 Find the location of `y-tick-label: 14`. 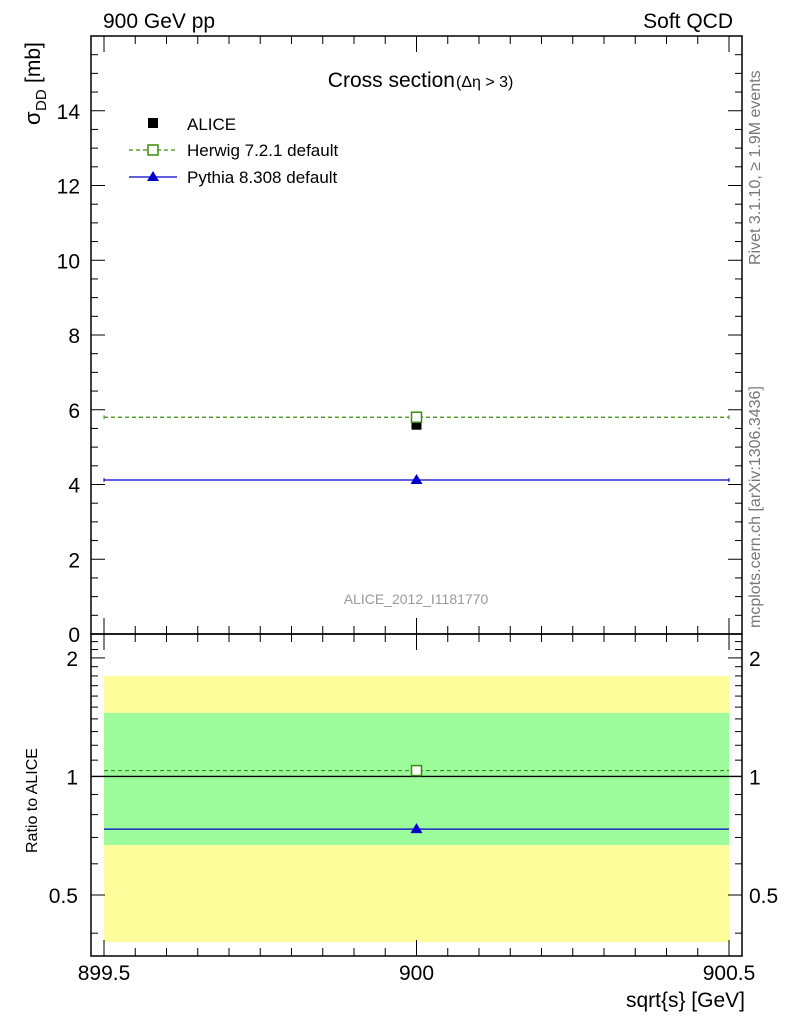

y-tick-label: 14 is located at coordinates (69, 112).